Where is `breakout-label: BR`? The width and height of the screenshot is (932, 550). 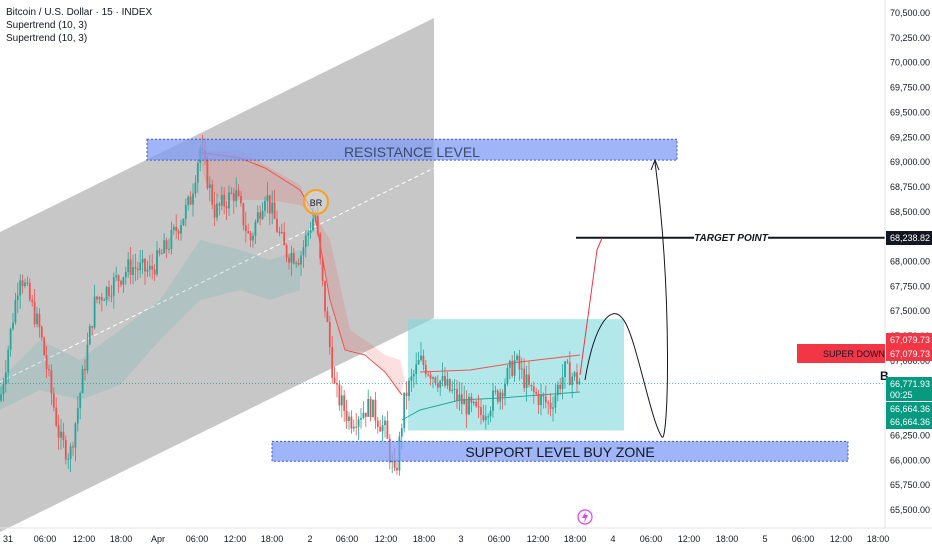
breakout-label: BR is located at coordinates (316, 203).